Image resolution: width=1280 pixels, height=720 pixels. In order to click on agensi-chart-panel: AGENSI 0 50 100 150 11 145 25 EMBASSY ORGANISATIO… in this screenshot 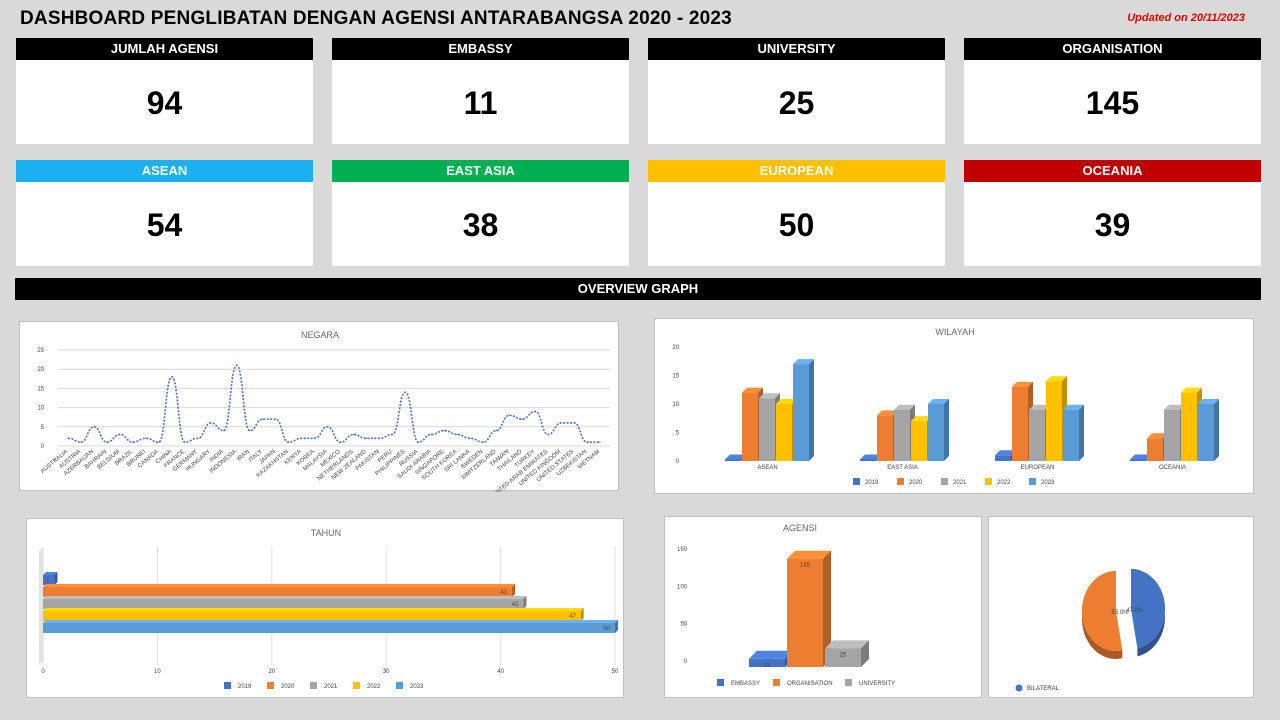, I will do `click(823, 607)`.